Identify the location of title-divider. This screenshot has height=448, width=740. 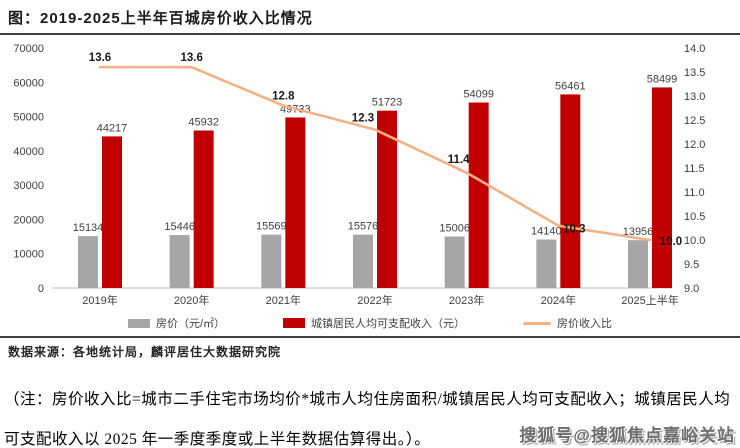
(370, 34).